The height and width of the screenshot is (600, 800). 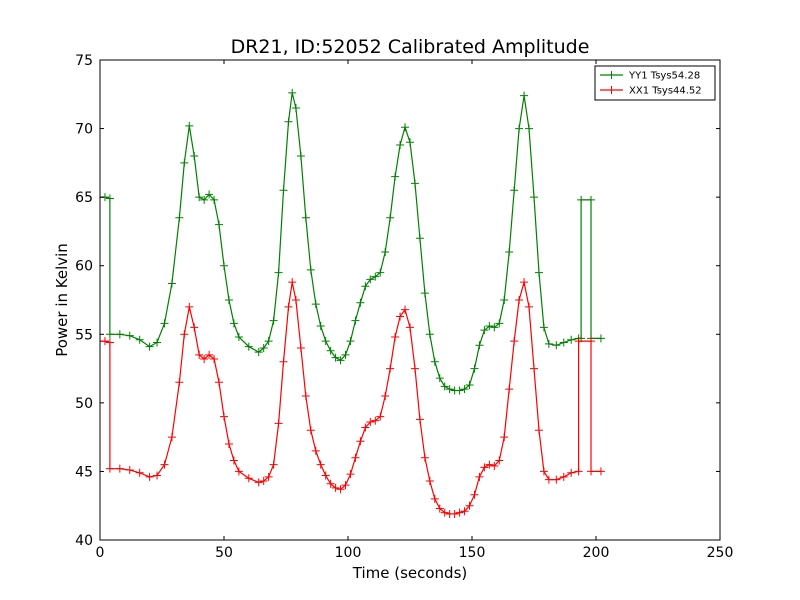 What do you see at coordinates (84, 472) in the screenshot?
I see `y-tick-label: 45` at bounding box center [84, 472].